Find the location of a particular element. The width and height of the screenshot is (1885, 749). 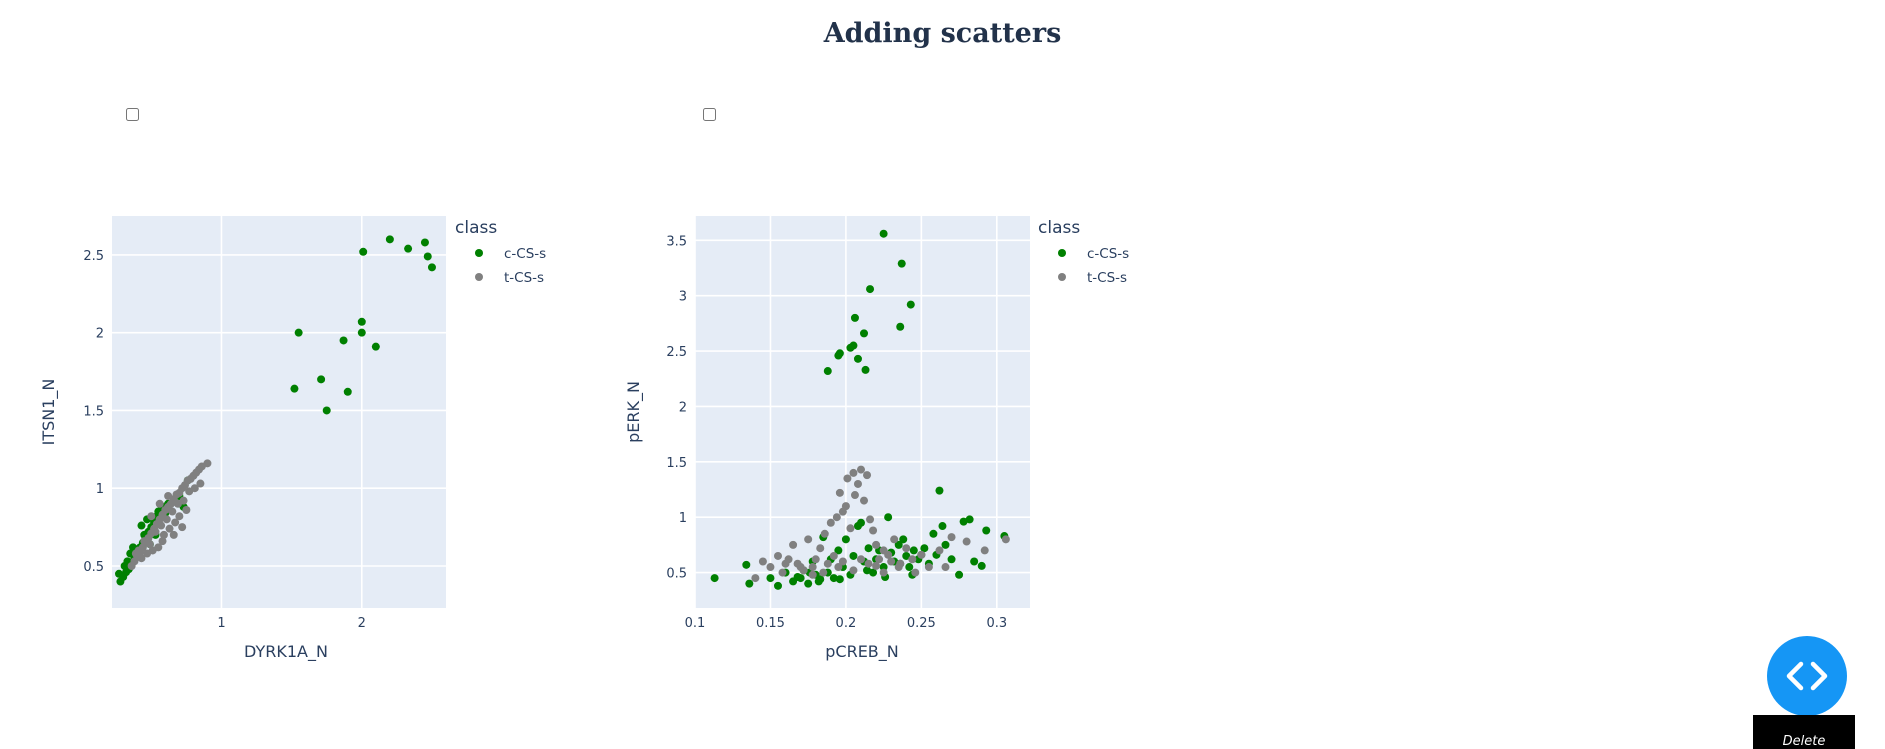

code-view-button is located at coordinates (1807, 676).